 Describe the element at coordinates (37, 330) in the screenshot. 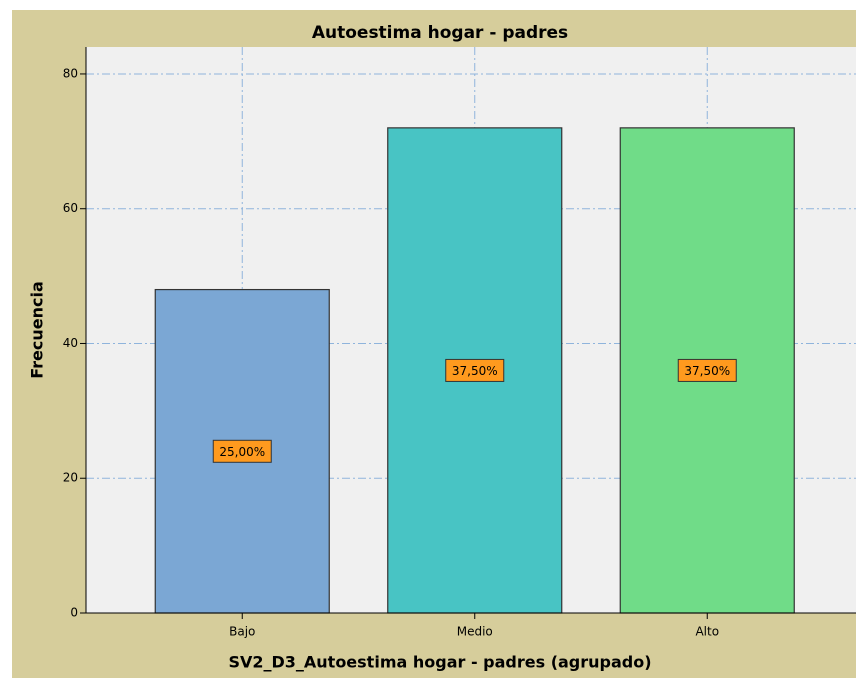

I see `y-axis-label: Frecuencia` at that location.